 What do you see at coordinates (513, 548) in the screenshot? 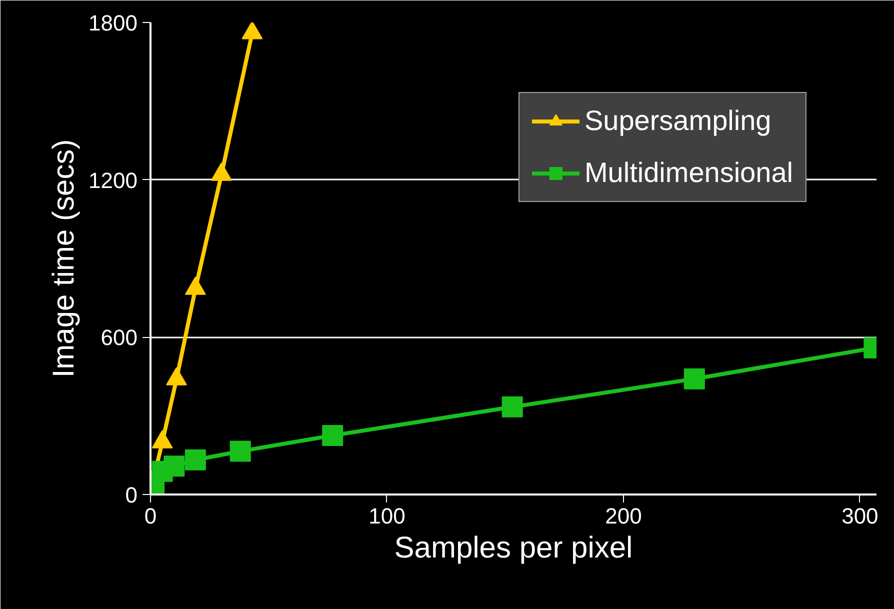
I see `x-axis-title: Samples per pixel` at bounding box center [513, 548].